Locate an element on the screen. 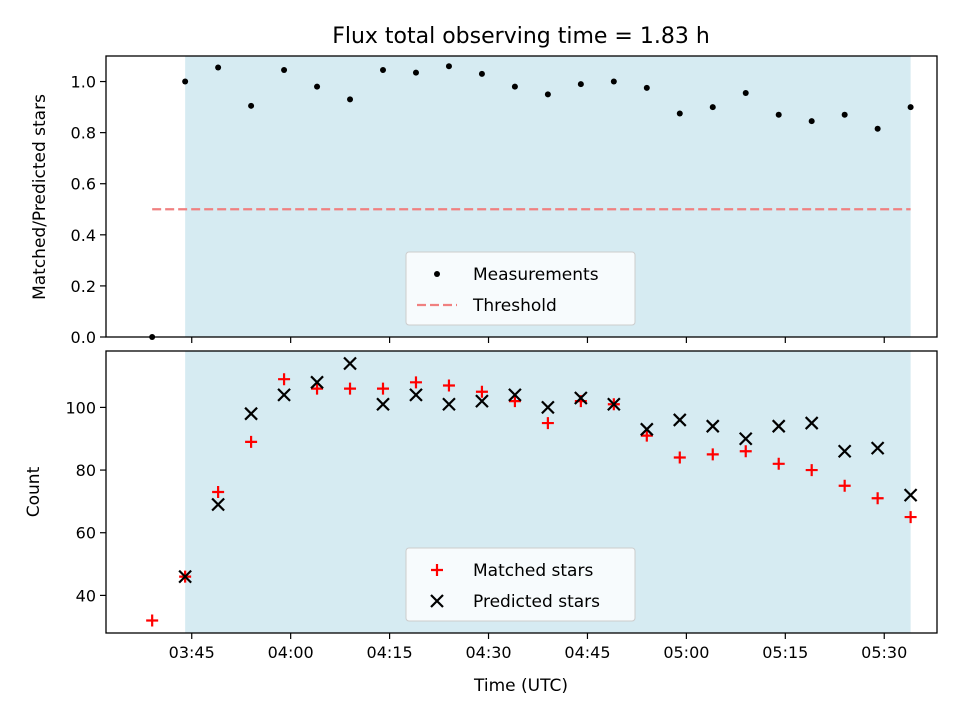 The height and width of the screenshot is (720, 960). x-tick-label: 05:30 is located at coordinates (884, 652).